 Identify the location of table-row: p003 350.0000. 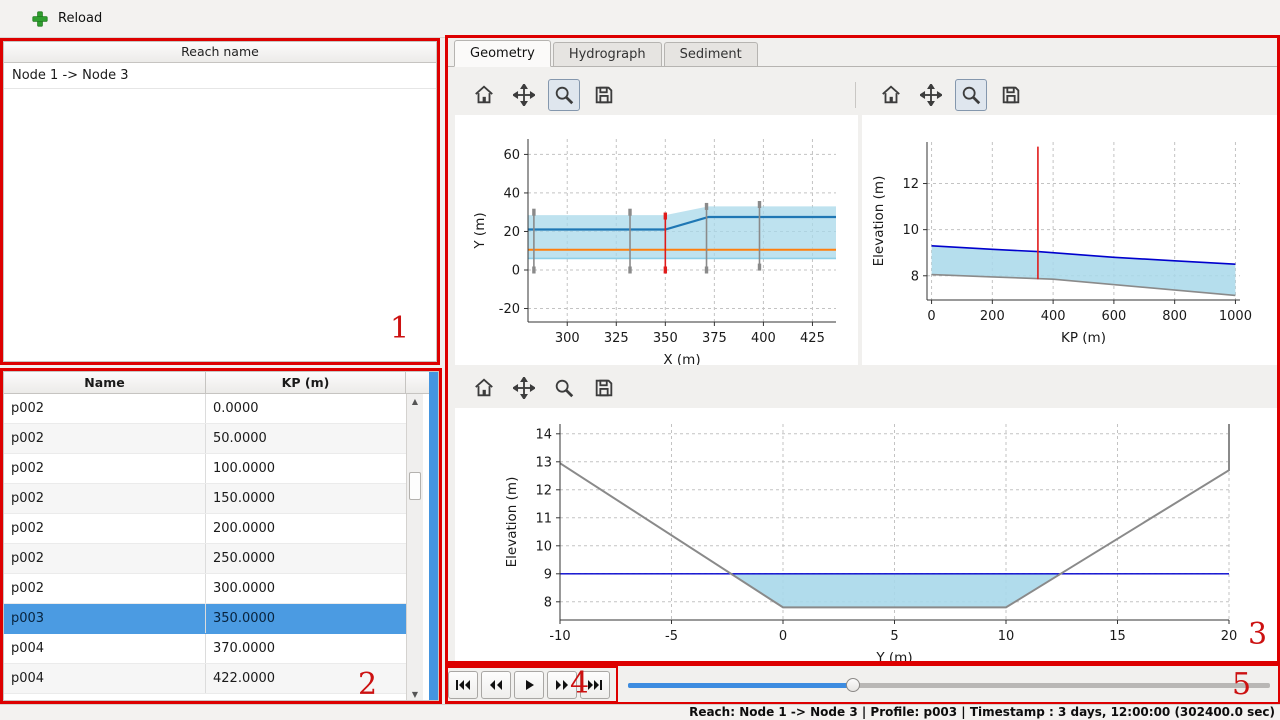
(205, 619).